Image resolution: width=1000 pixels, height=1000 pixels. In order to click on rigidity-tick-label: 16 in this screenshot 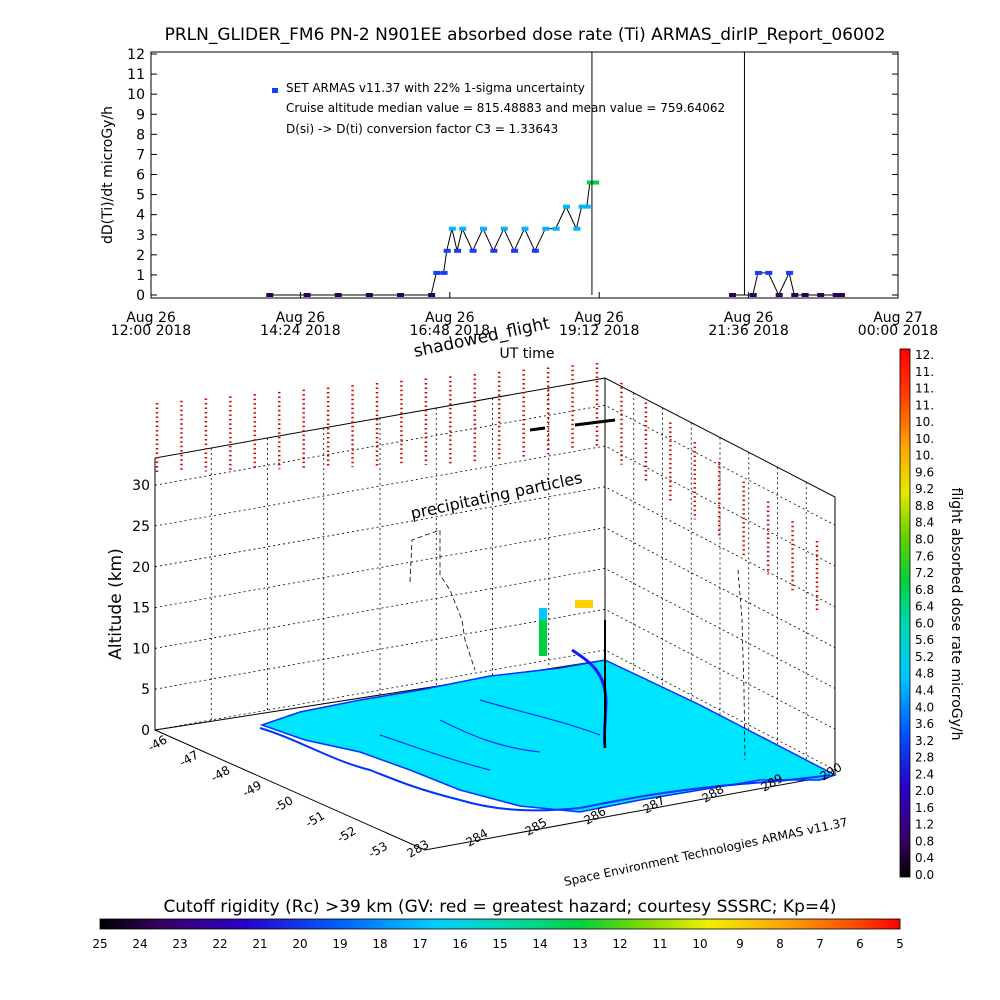, I will do `click(459, 944)`.